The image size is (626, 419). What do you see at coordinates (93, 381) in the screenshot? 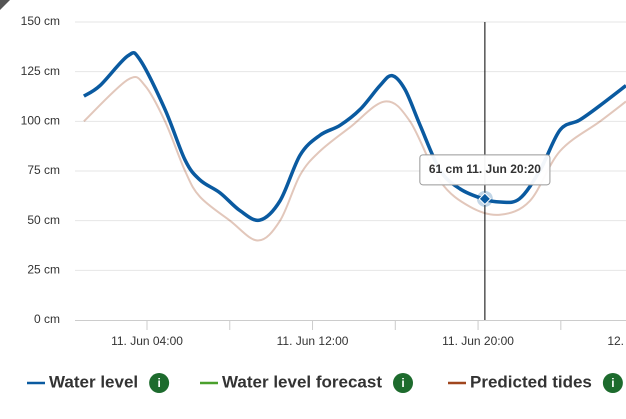
I see `legend-label: Water level` at bounding box center [93, 381].